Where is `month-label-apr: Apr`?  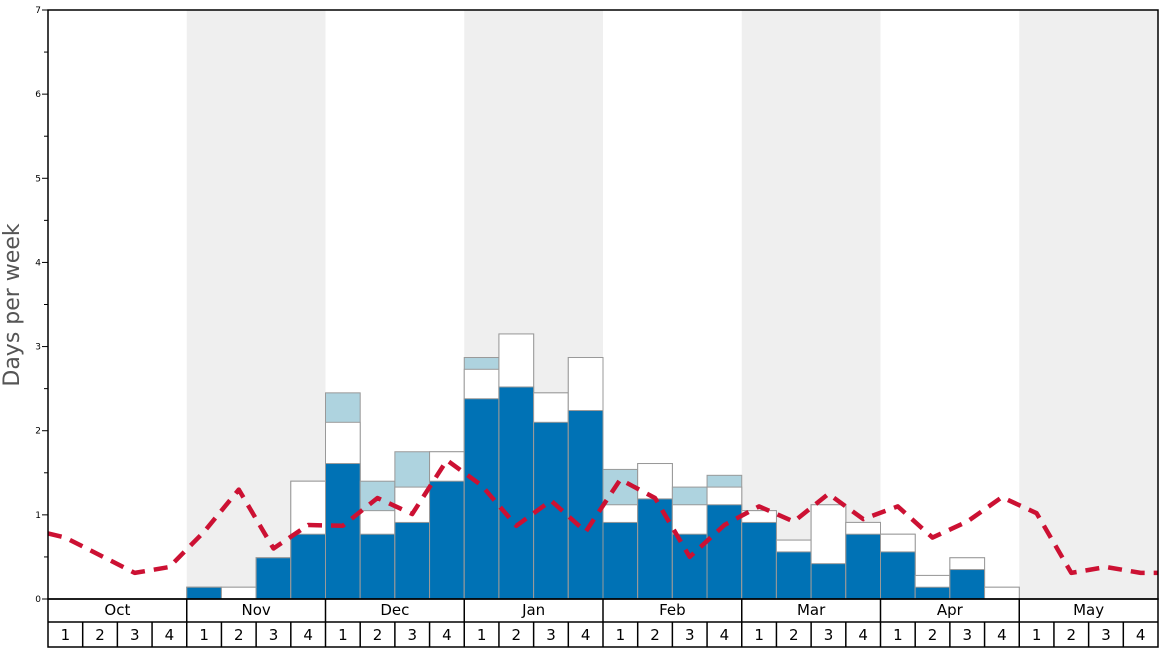 month-label-apr: Apr is located at coordinates (950, 610).